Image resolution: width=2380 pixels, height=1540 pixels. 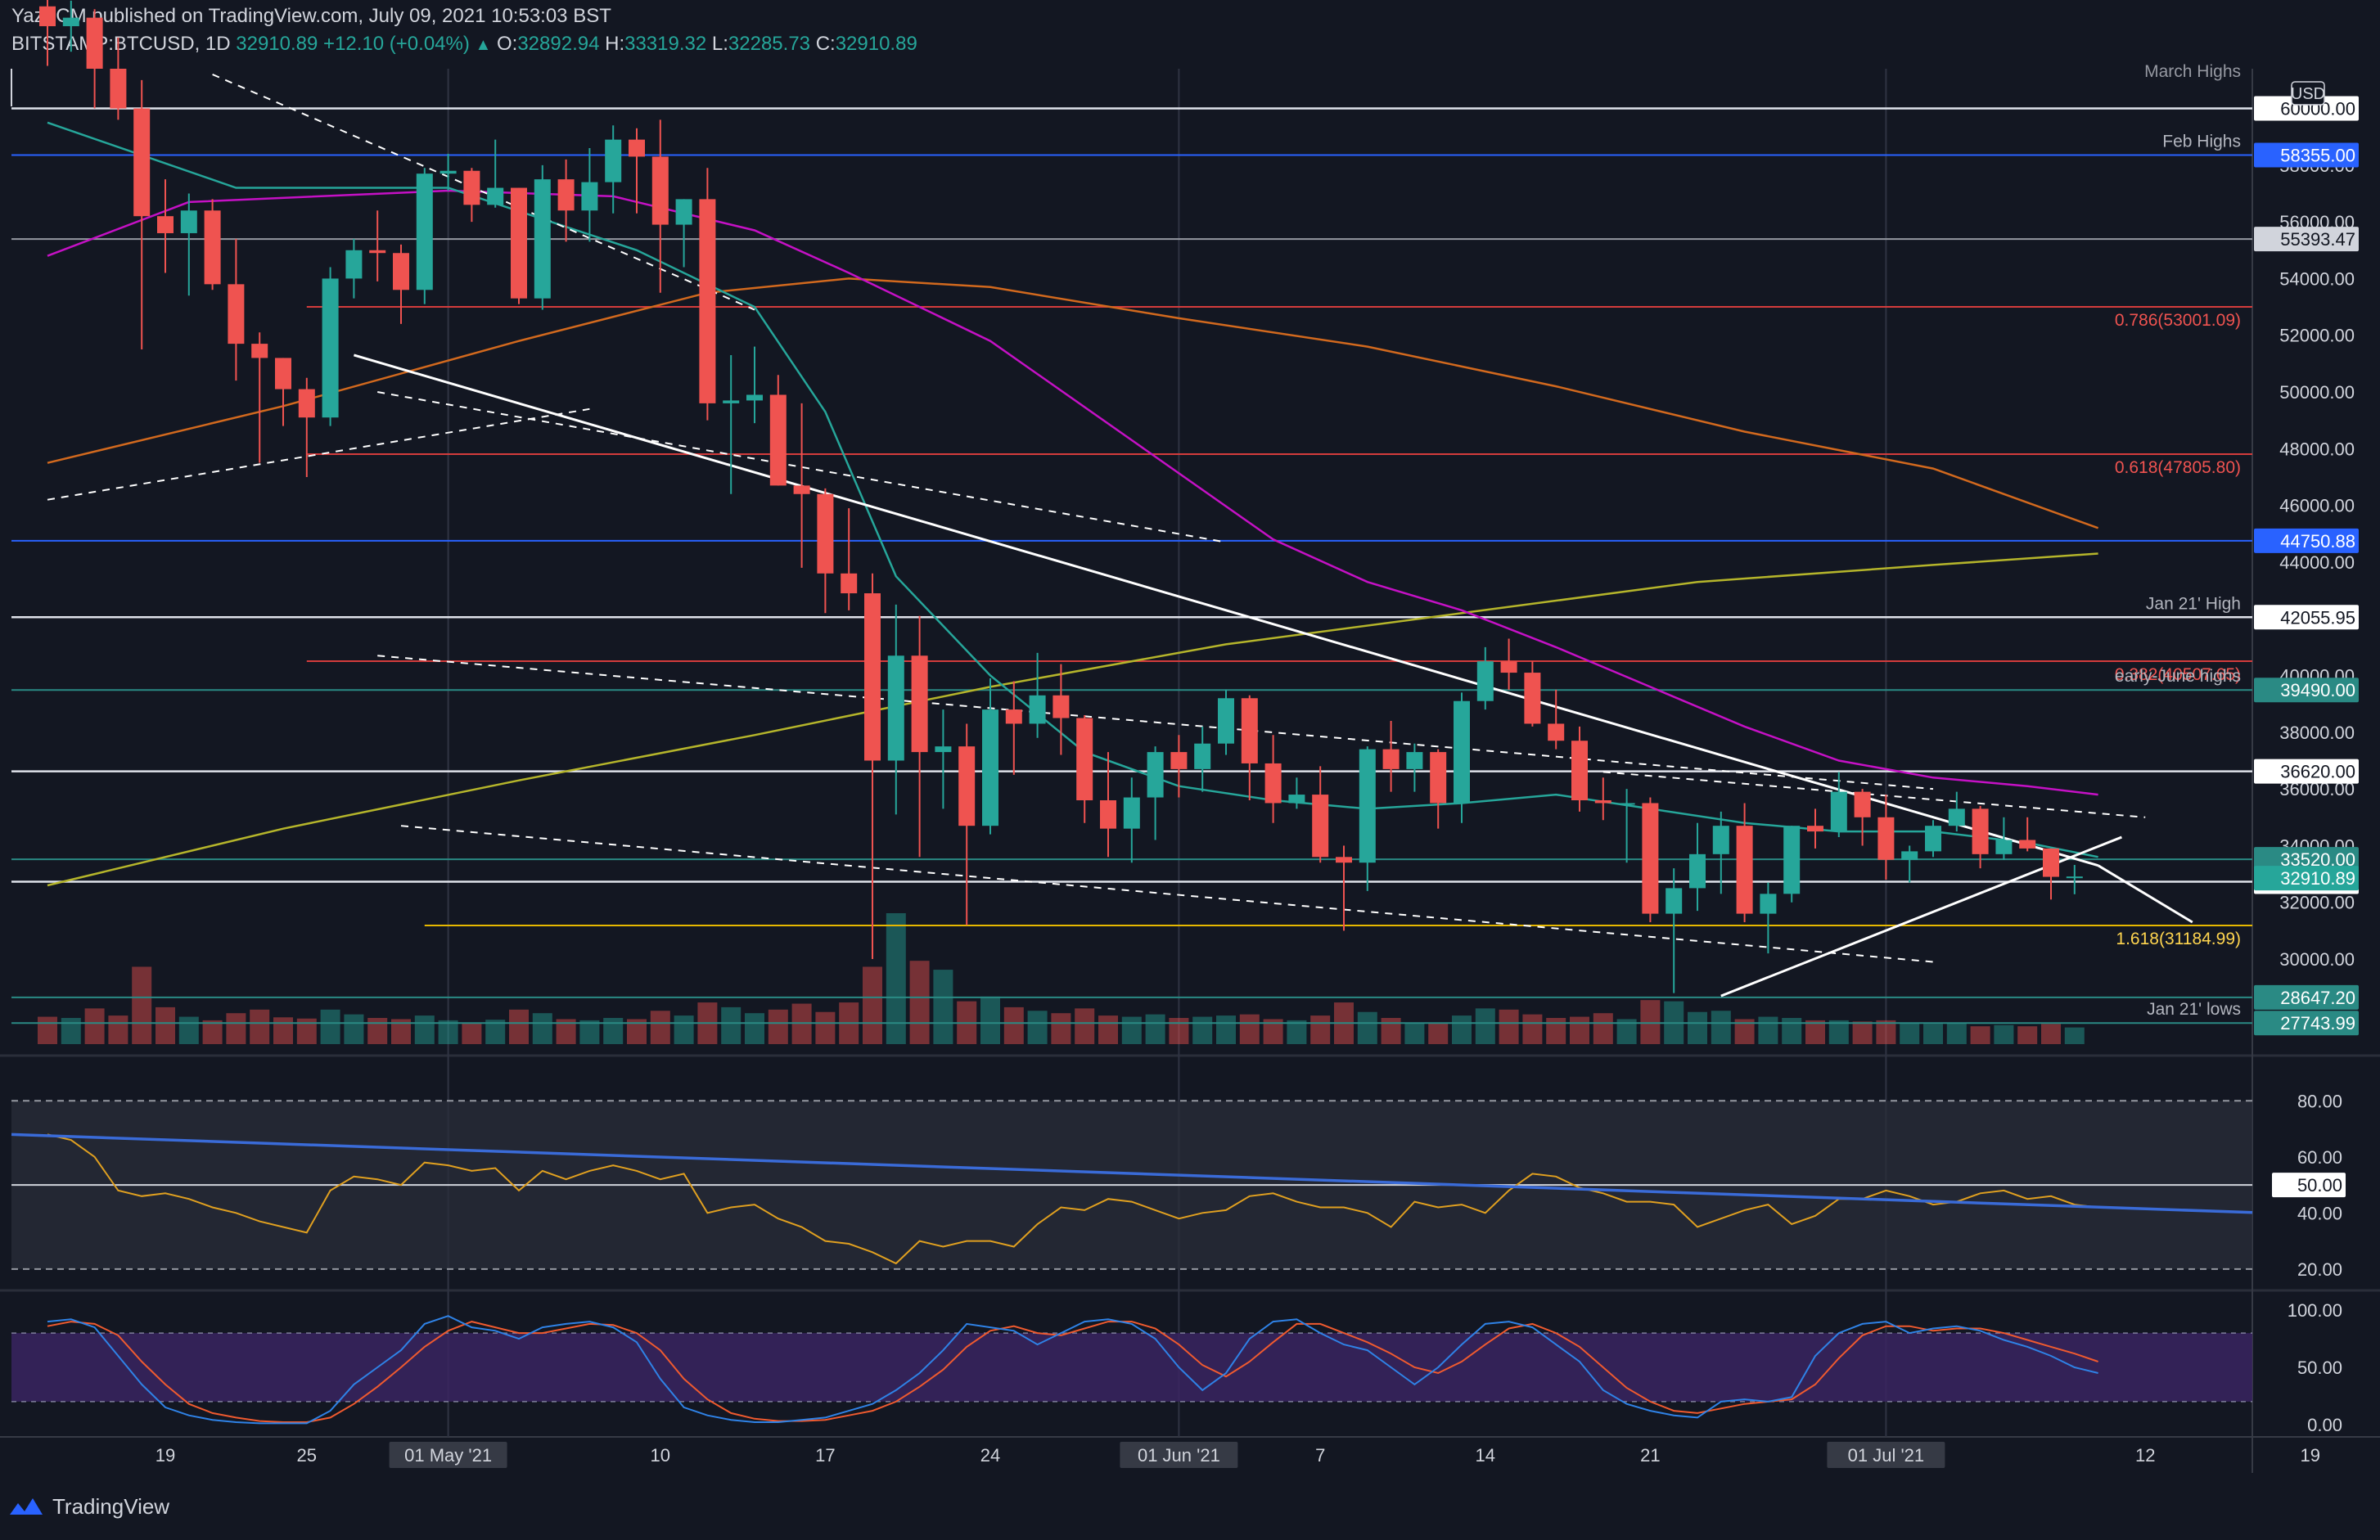 I want to click on level-price-tag: 55393.47, so click(x=2318, y=239).